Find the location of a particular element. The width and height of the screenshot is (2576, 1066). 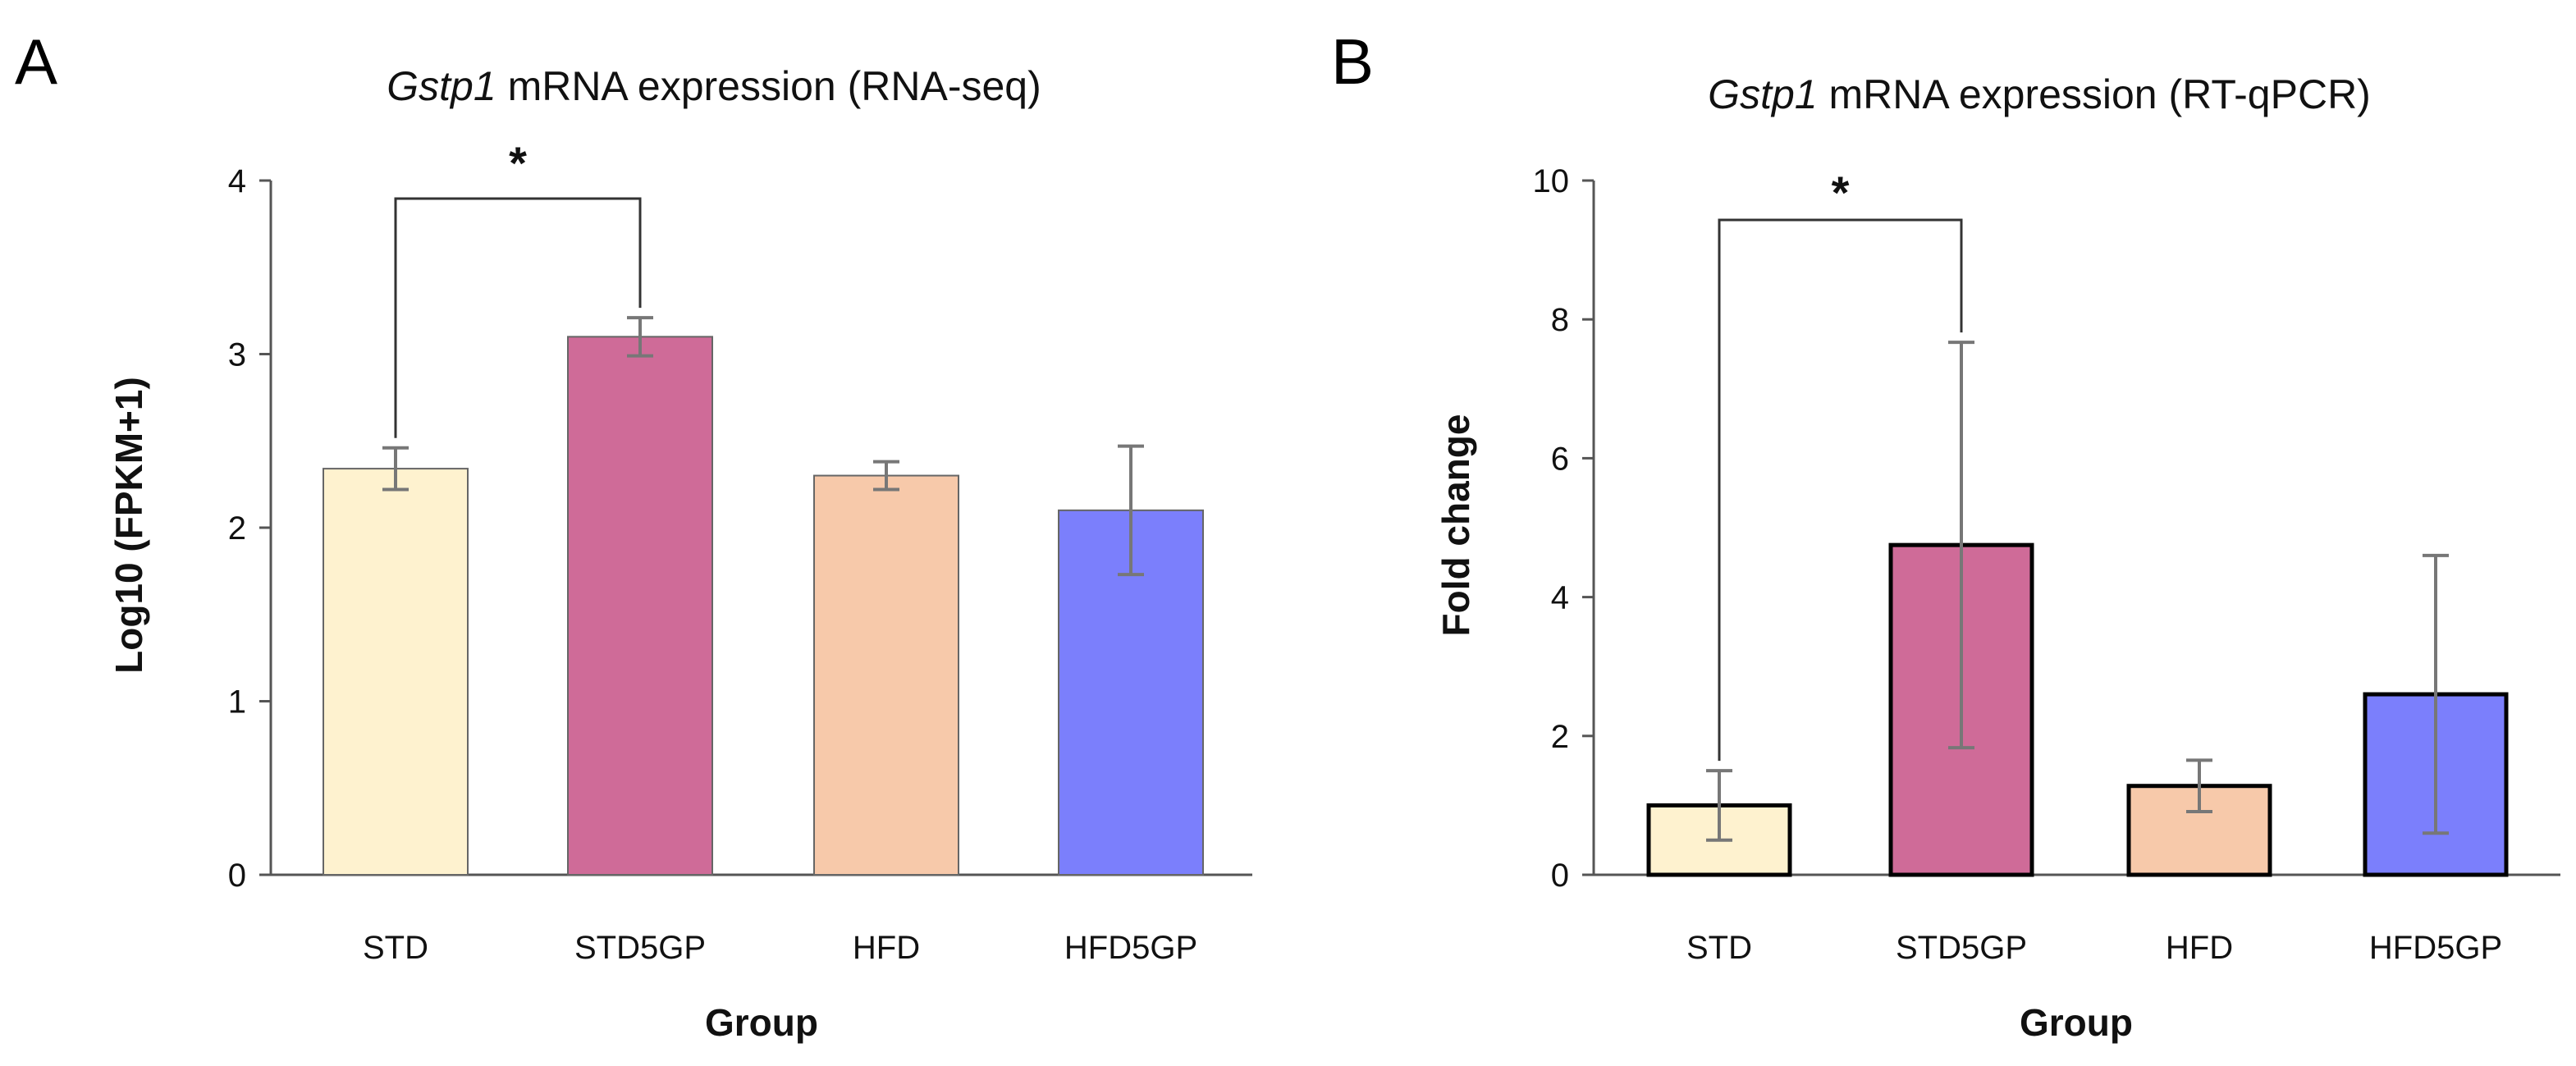

panel-a-significance-label: * is located at coordinates (518, 163).